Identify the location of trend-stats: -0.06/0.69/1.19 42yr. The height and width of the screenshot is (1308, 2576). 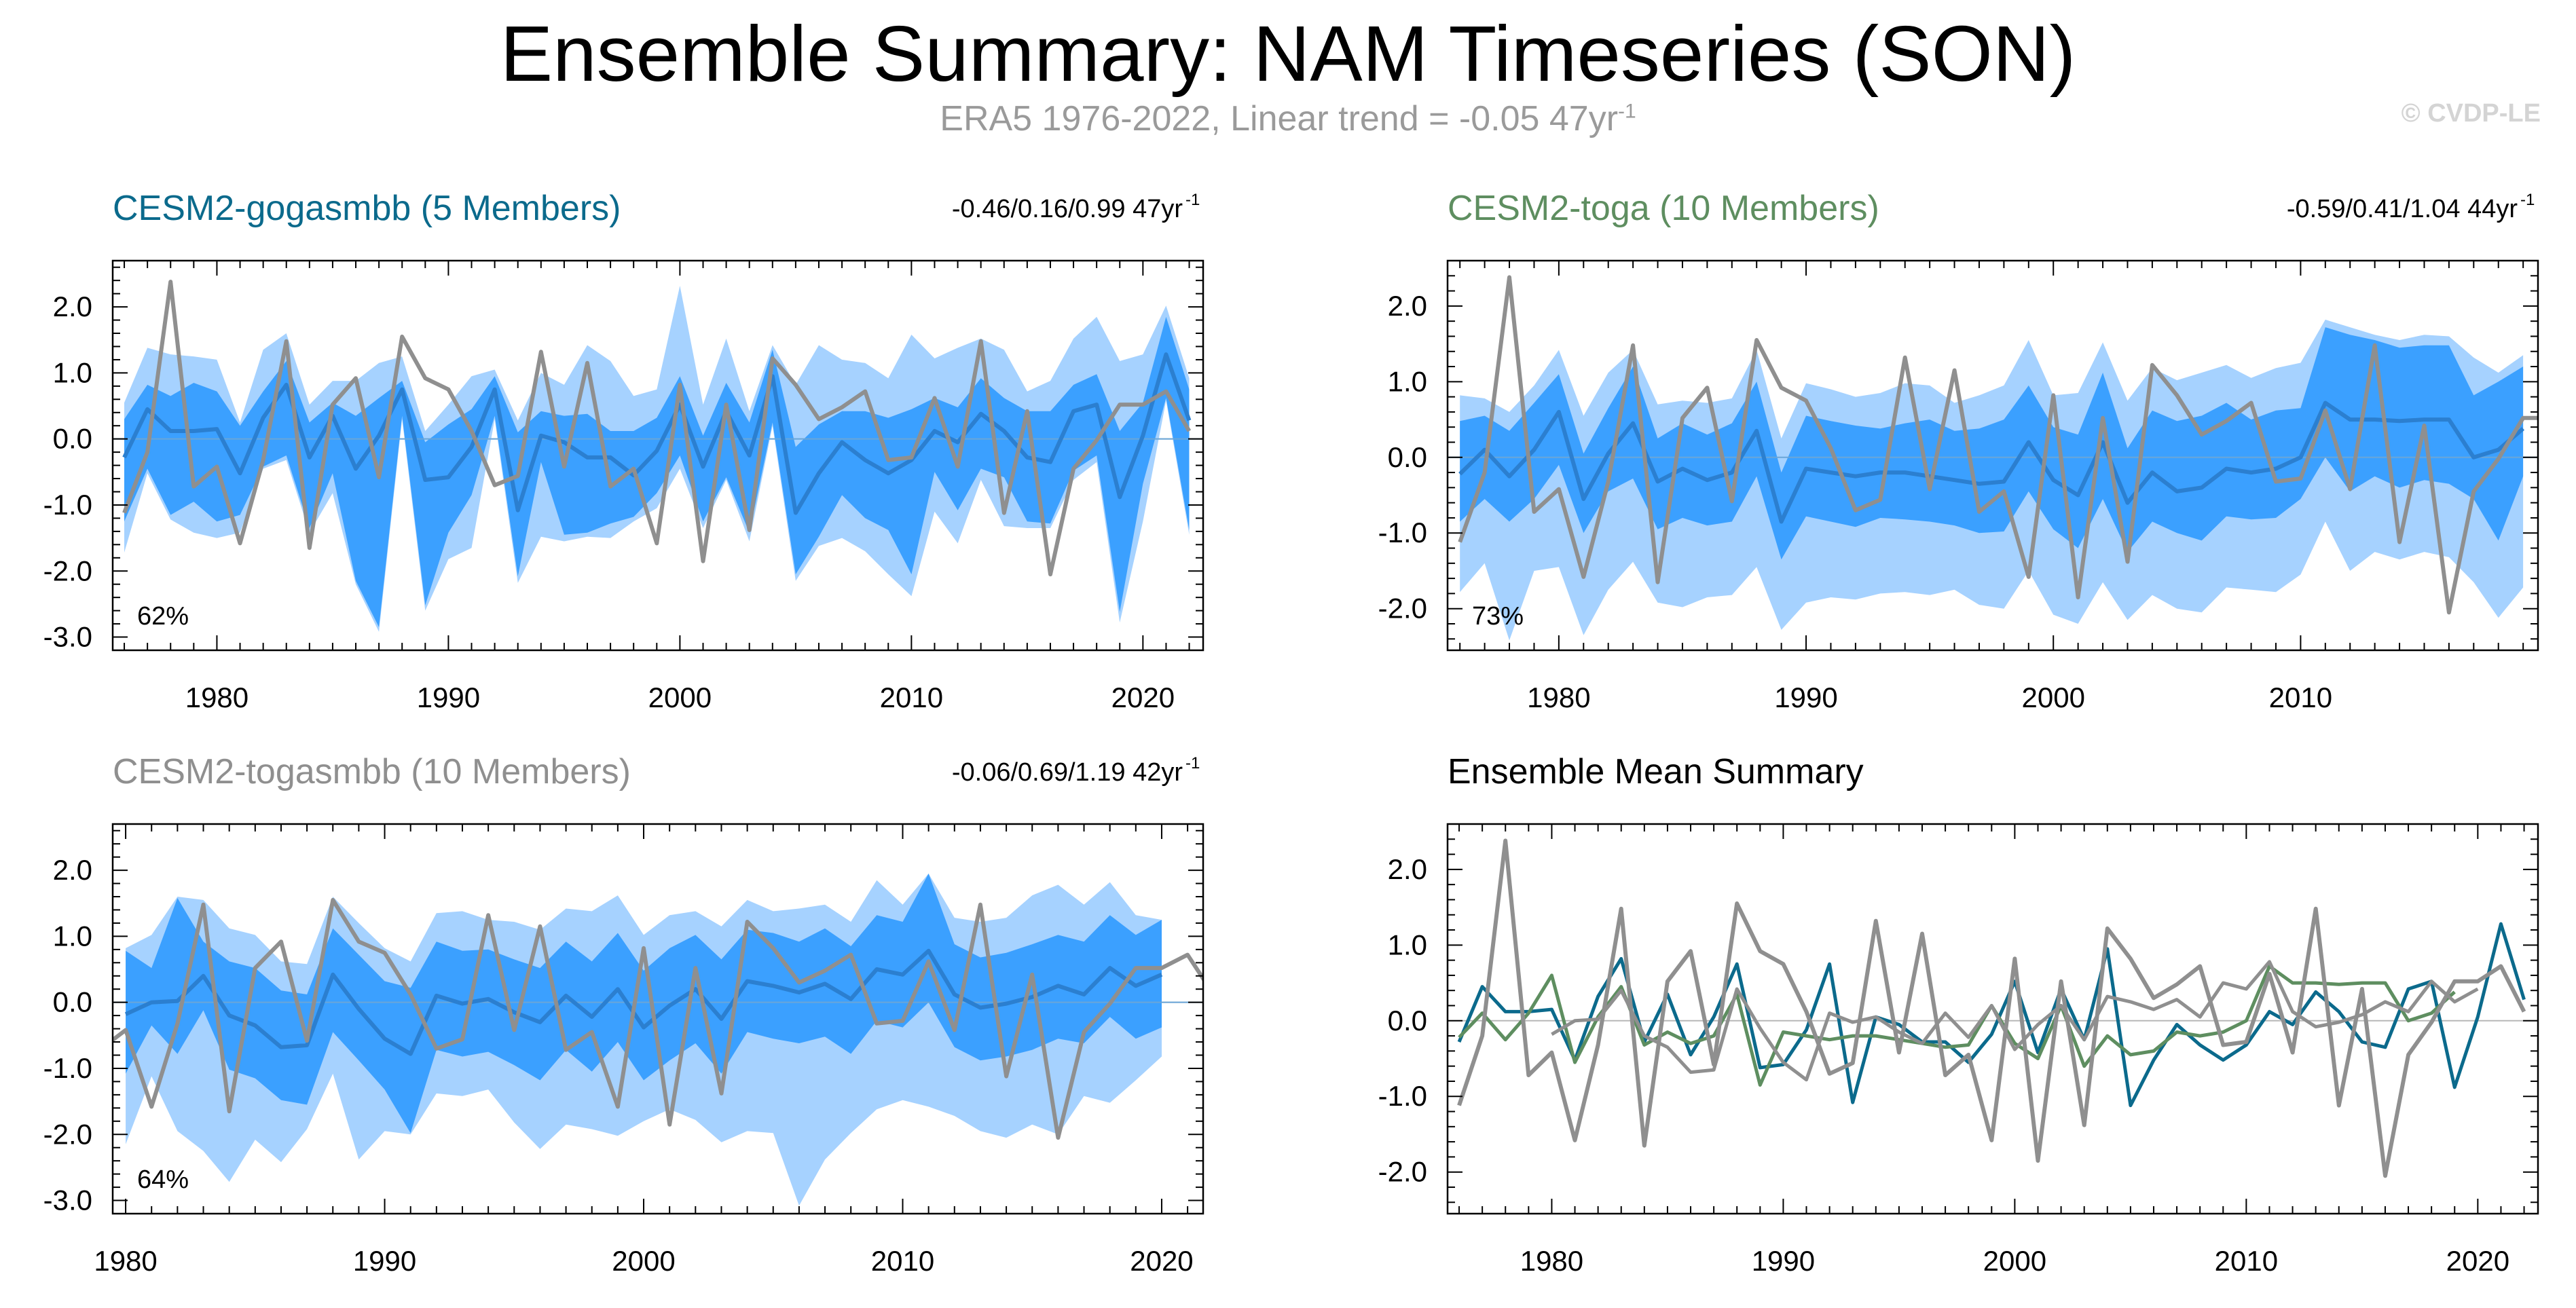
(1067, 772).